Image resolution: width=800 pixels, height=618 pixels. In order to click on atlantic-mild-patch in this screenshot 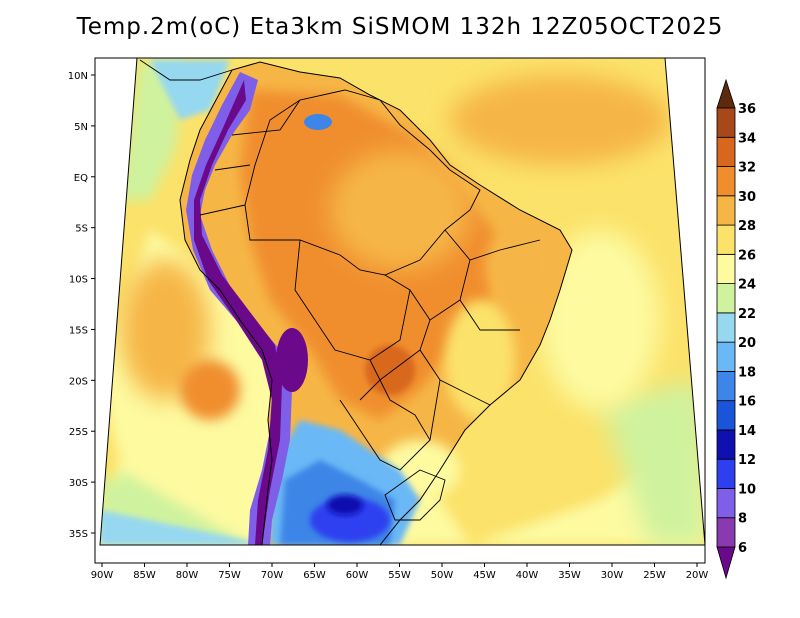, I will do `click(600, 320)`.